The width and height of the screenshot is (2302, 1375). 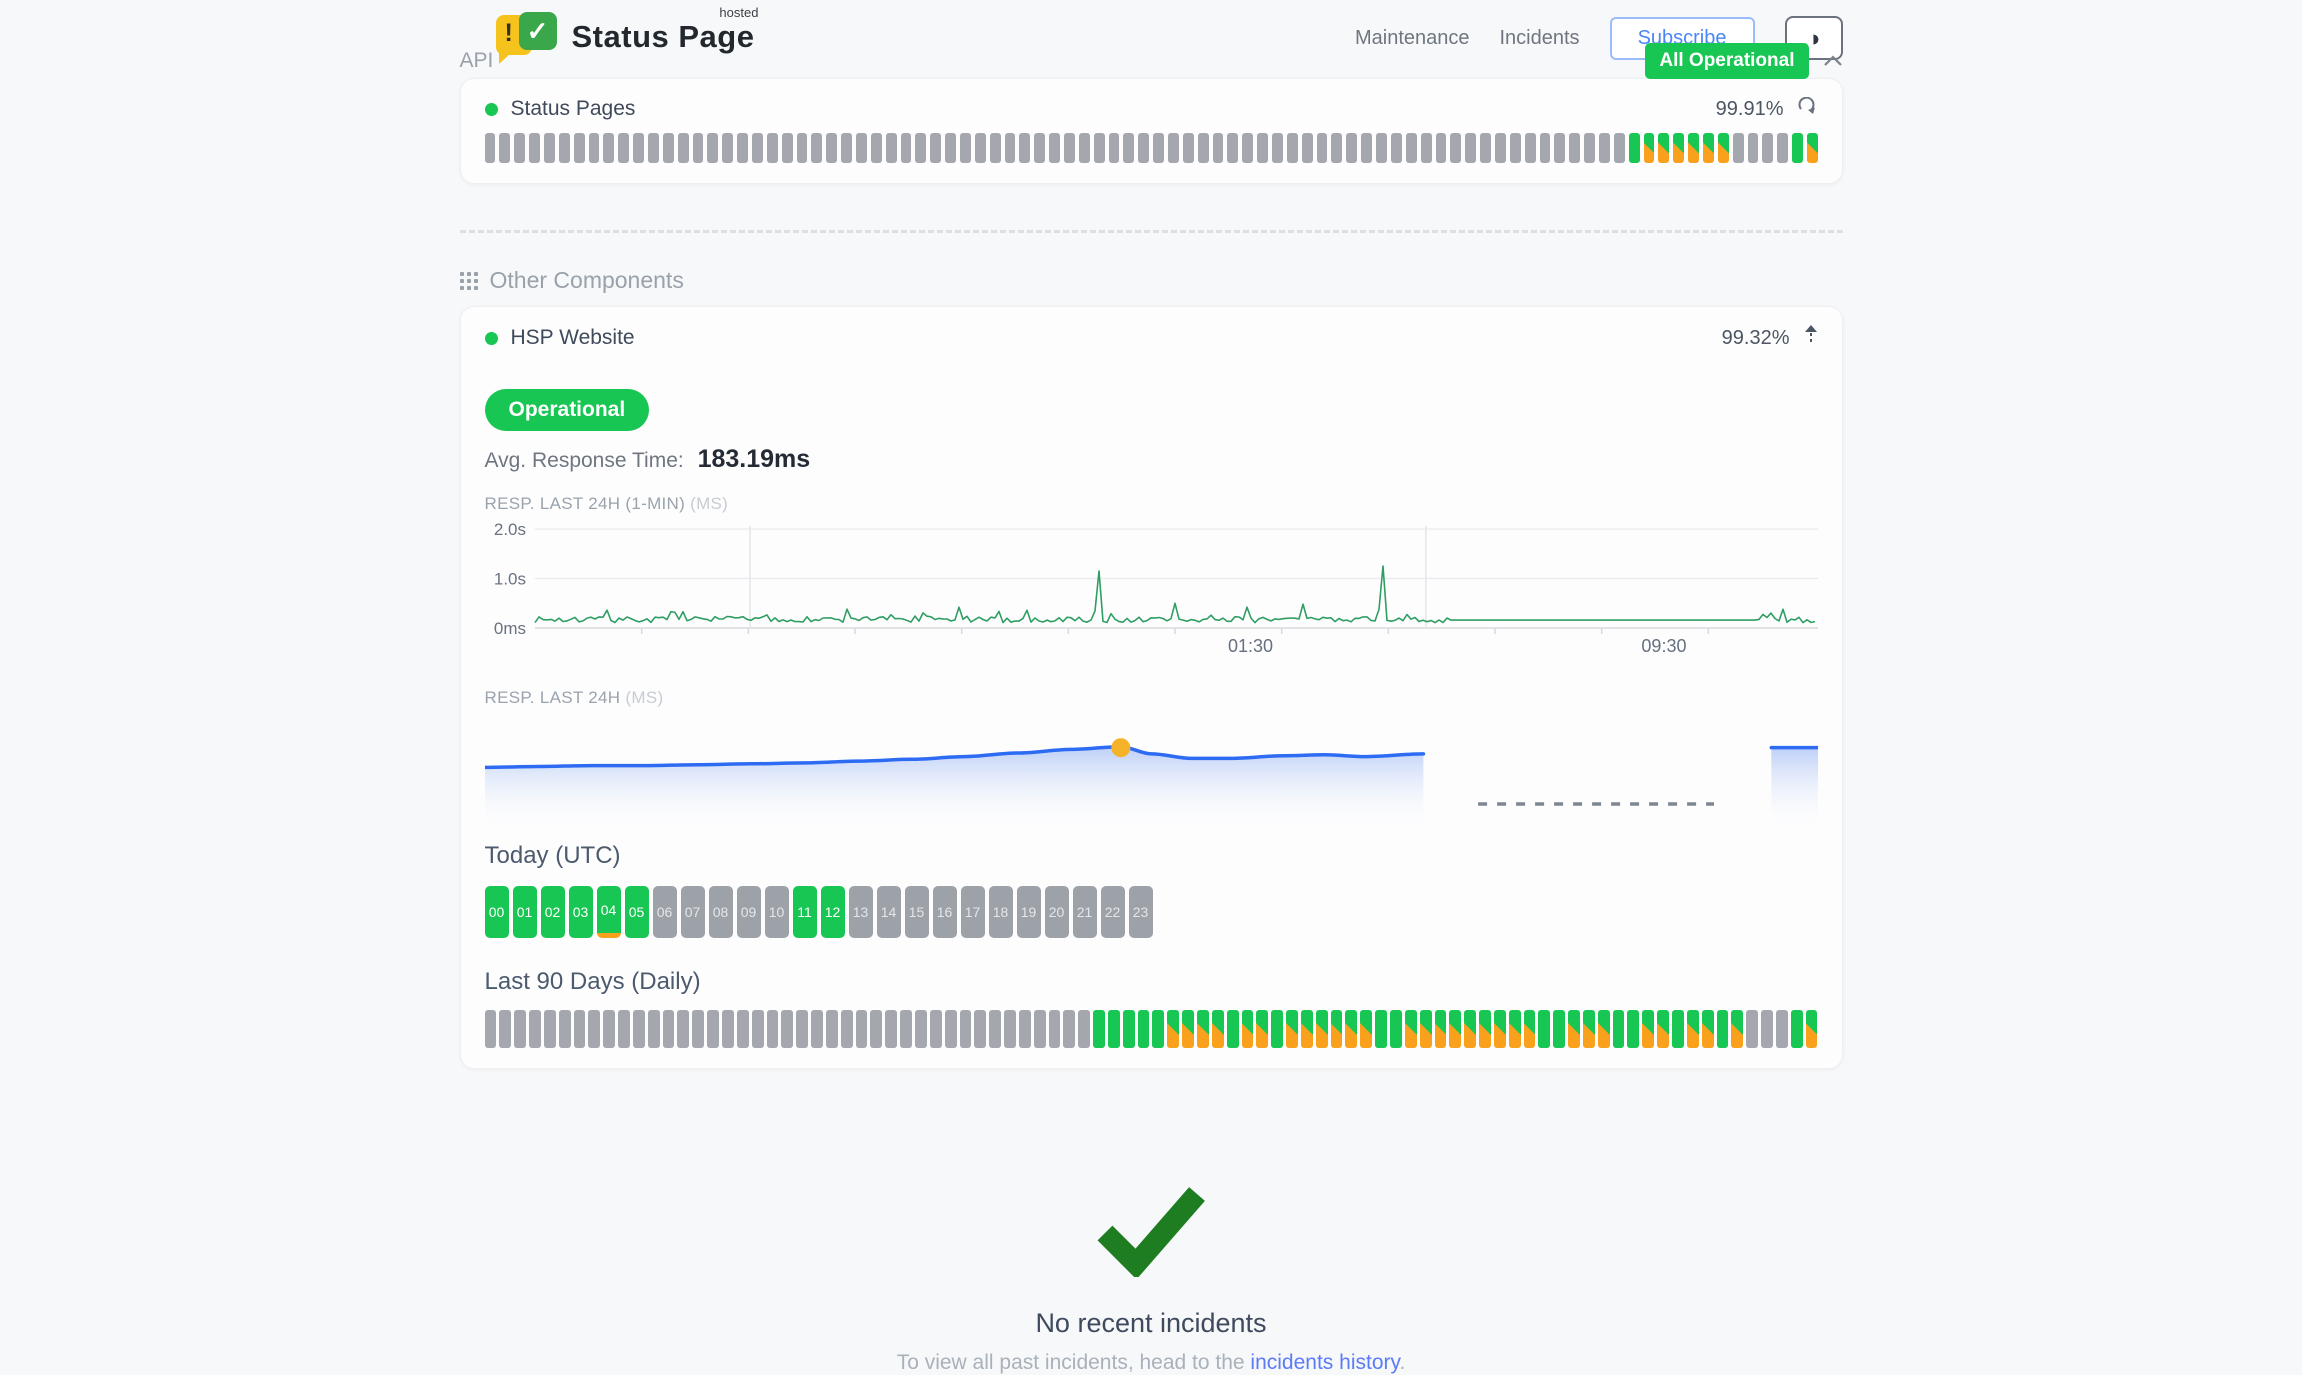 I want to click on hour-block-17: 17, so click(x=972, y=912).